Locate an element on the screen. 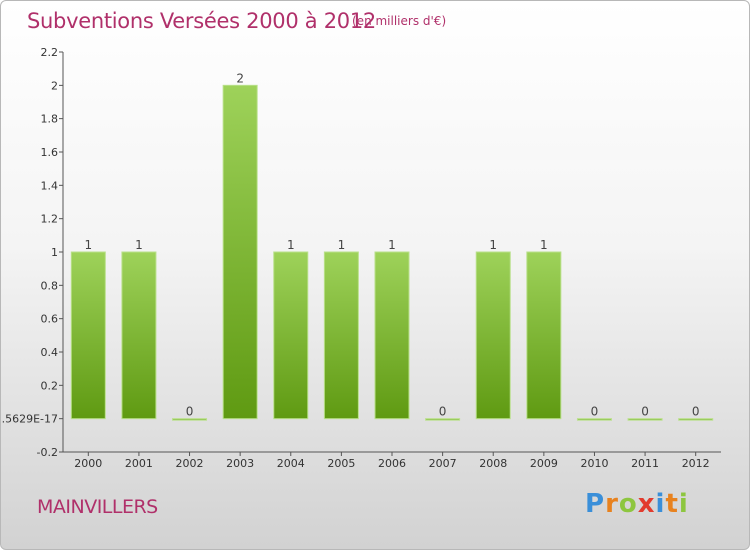  bar-2005 is located at coordinates (341, 335).